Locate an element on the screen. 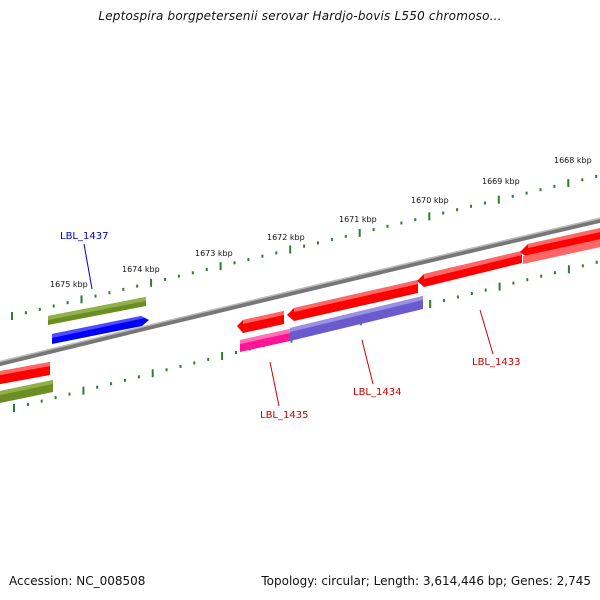 This screenshot has height=600, width=600. gene-label-lbl-1435: LBL_1435 is located at coordinates (284, 415).